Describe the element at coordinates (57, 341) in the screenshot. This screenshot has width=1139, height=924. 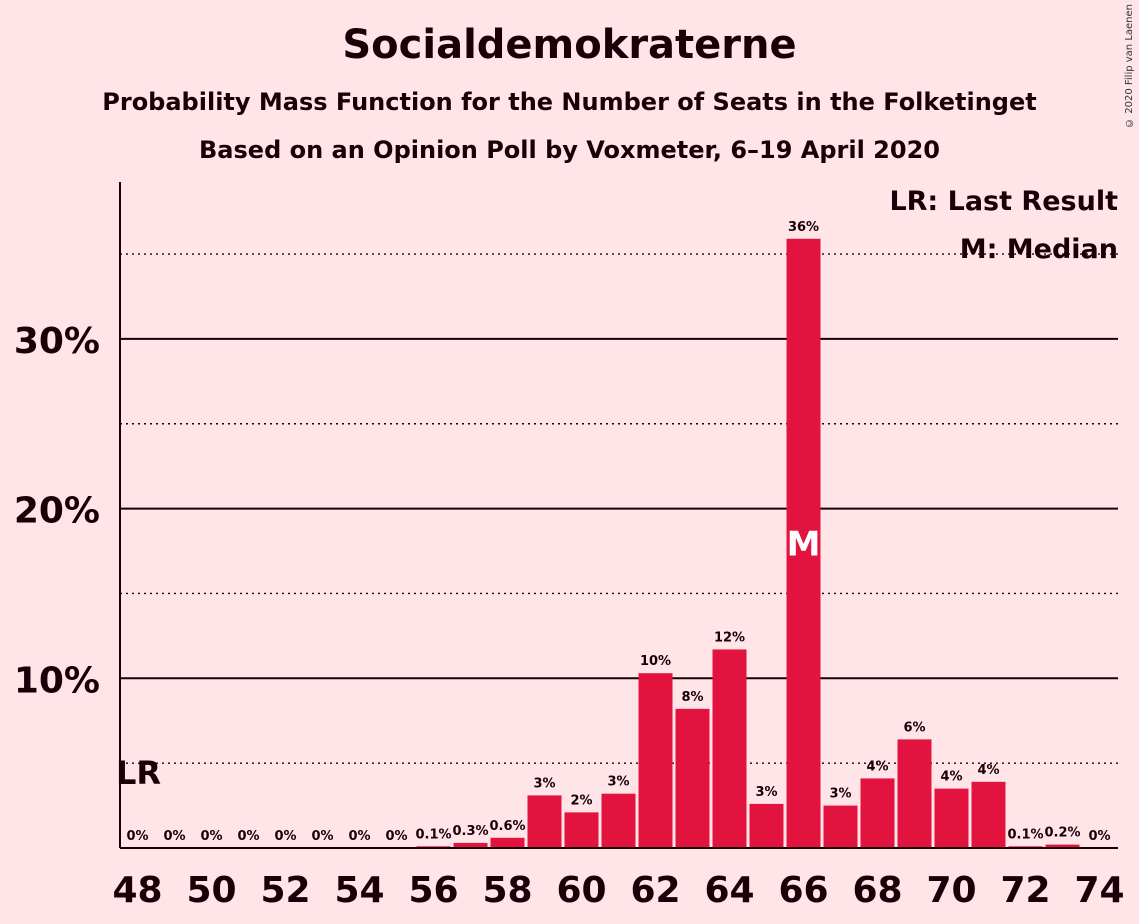
I see `y-tick-label: 30%` at that location.